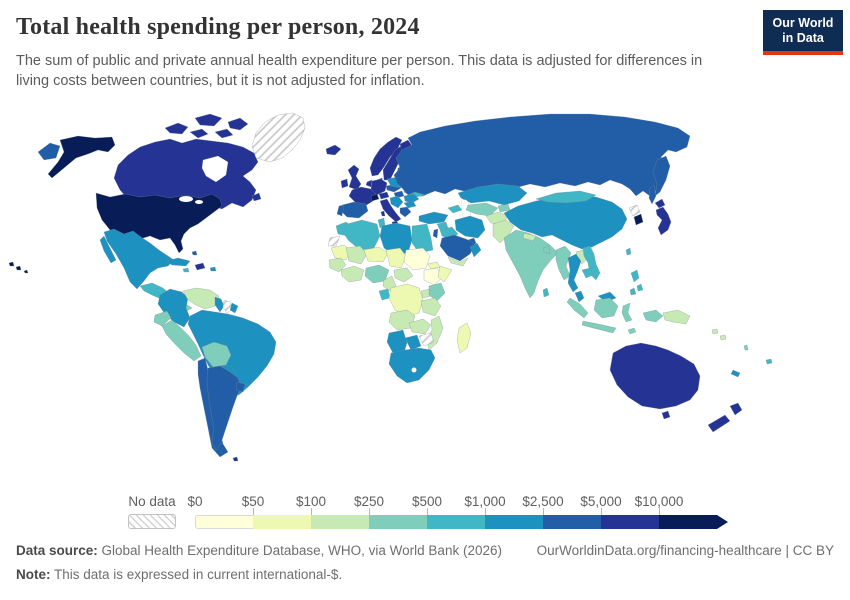 The image size is (850, 600). Describe the element at coordinates (383, 213) in the screenshot. I see `country-italy-sardinia` at that location.